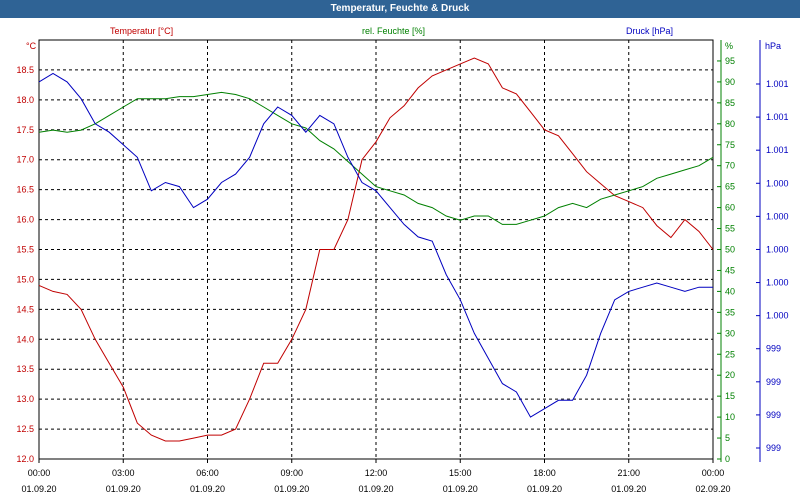  I want to click on pressure-unit: hPa, so click(773, 46).